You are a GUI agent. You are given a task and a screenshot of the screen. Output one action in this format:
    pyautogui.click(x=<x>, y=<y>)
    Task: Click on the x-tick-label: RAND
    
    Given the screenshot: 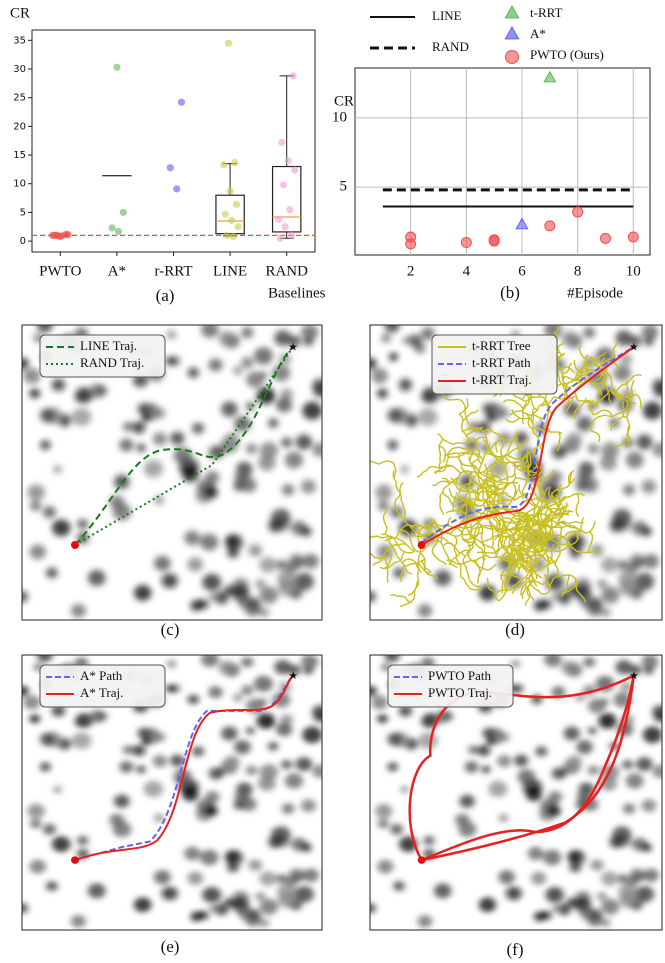 What is the action you would take?
    pyautogui.click(x=286, y=271)
    